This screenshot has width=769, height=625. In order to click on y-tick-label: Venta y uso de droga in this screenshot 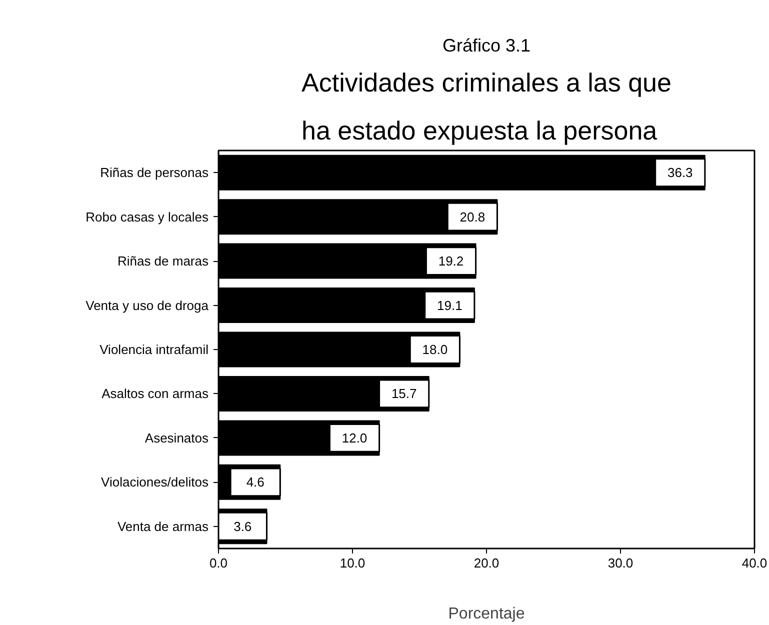, I will do `click(148, 305)`.